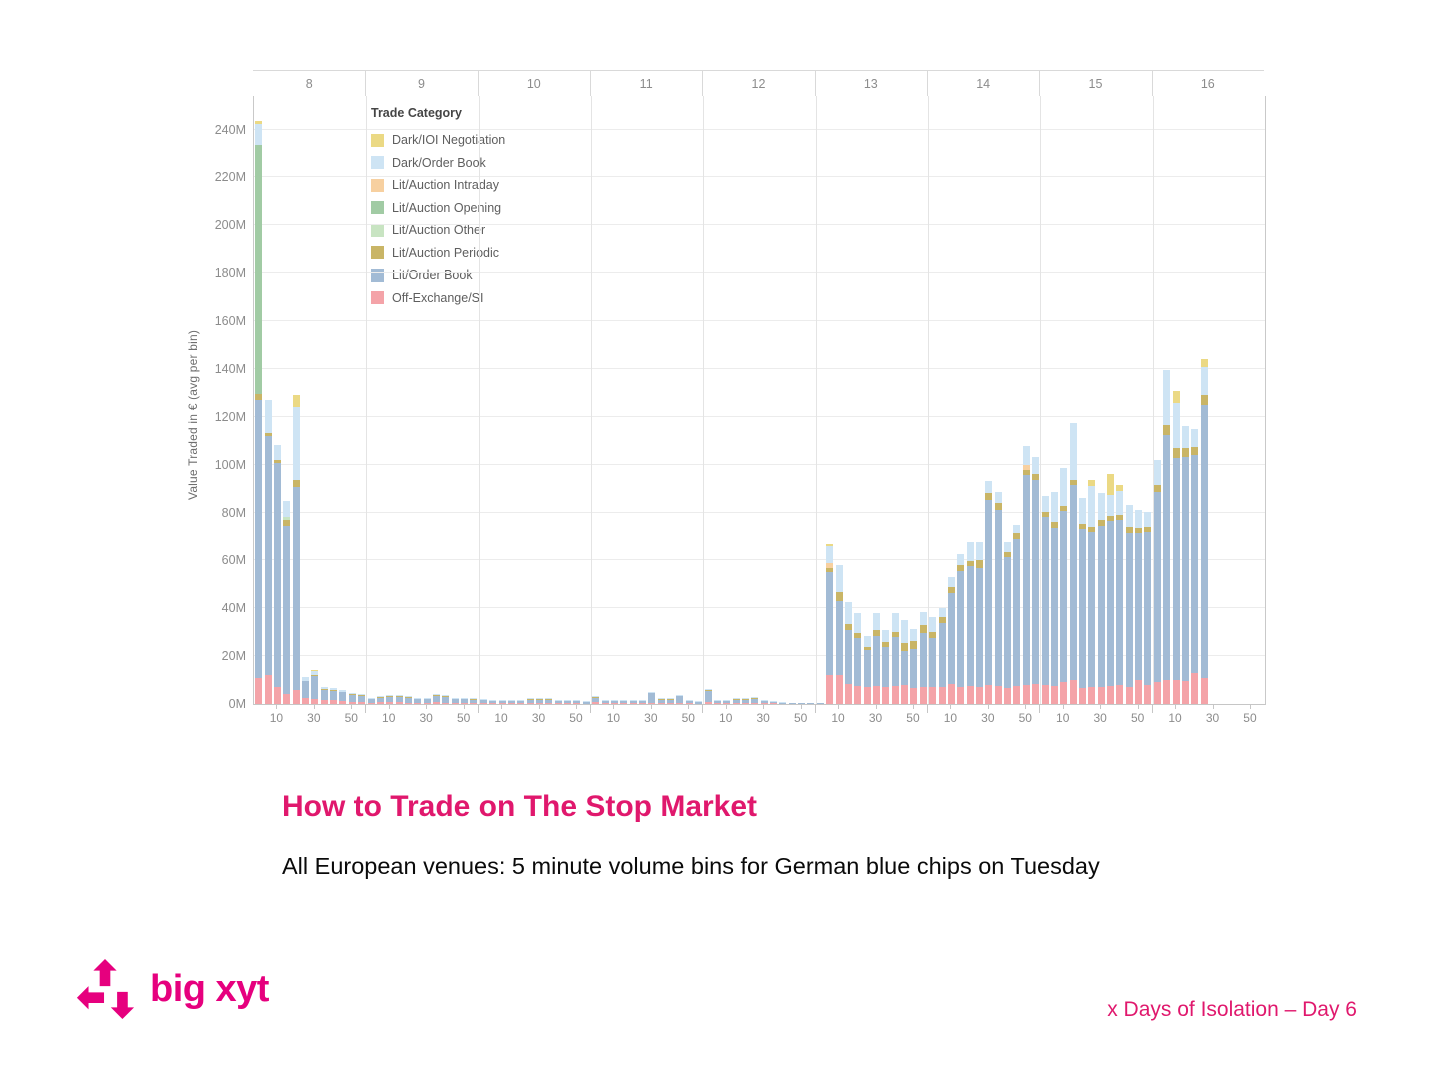  Describe the element at coordinates (758, 84) in the screenshot. I see `hour-label: 12` at that location.